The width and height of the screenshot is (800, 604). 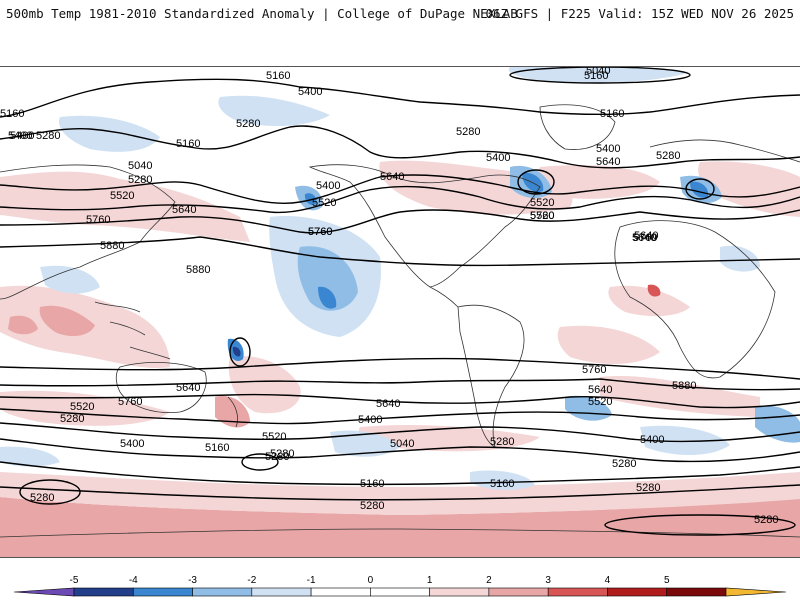 What do you see at coordinates (365, 443) in the screenshot?
I see `shade-neg-s-ocean-a` at bounding box center [365, 443].